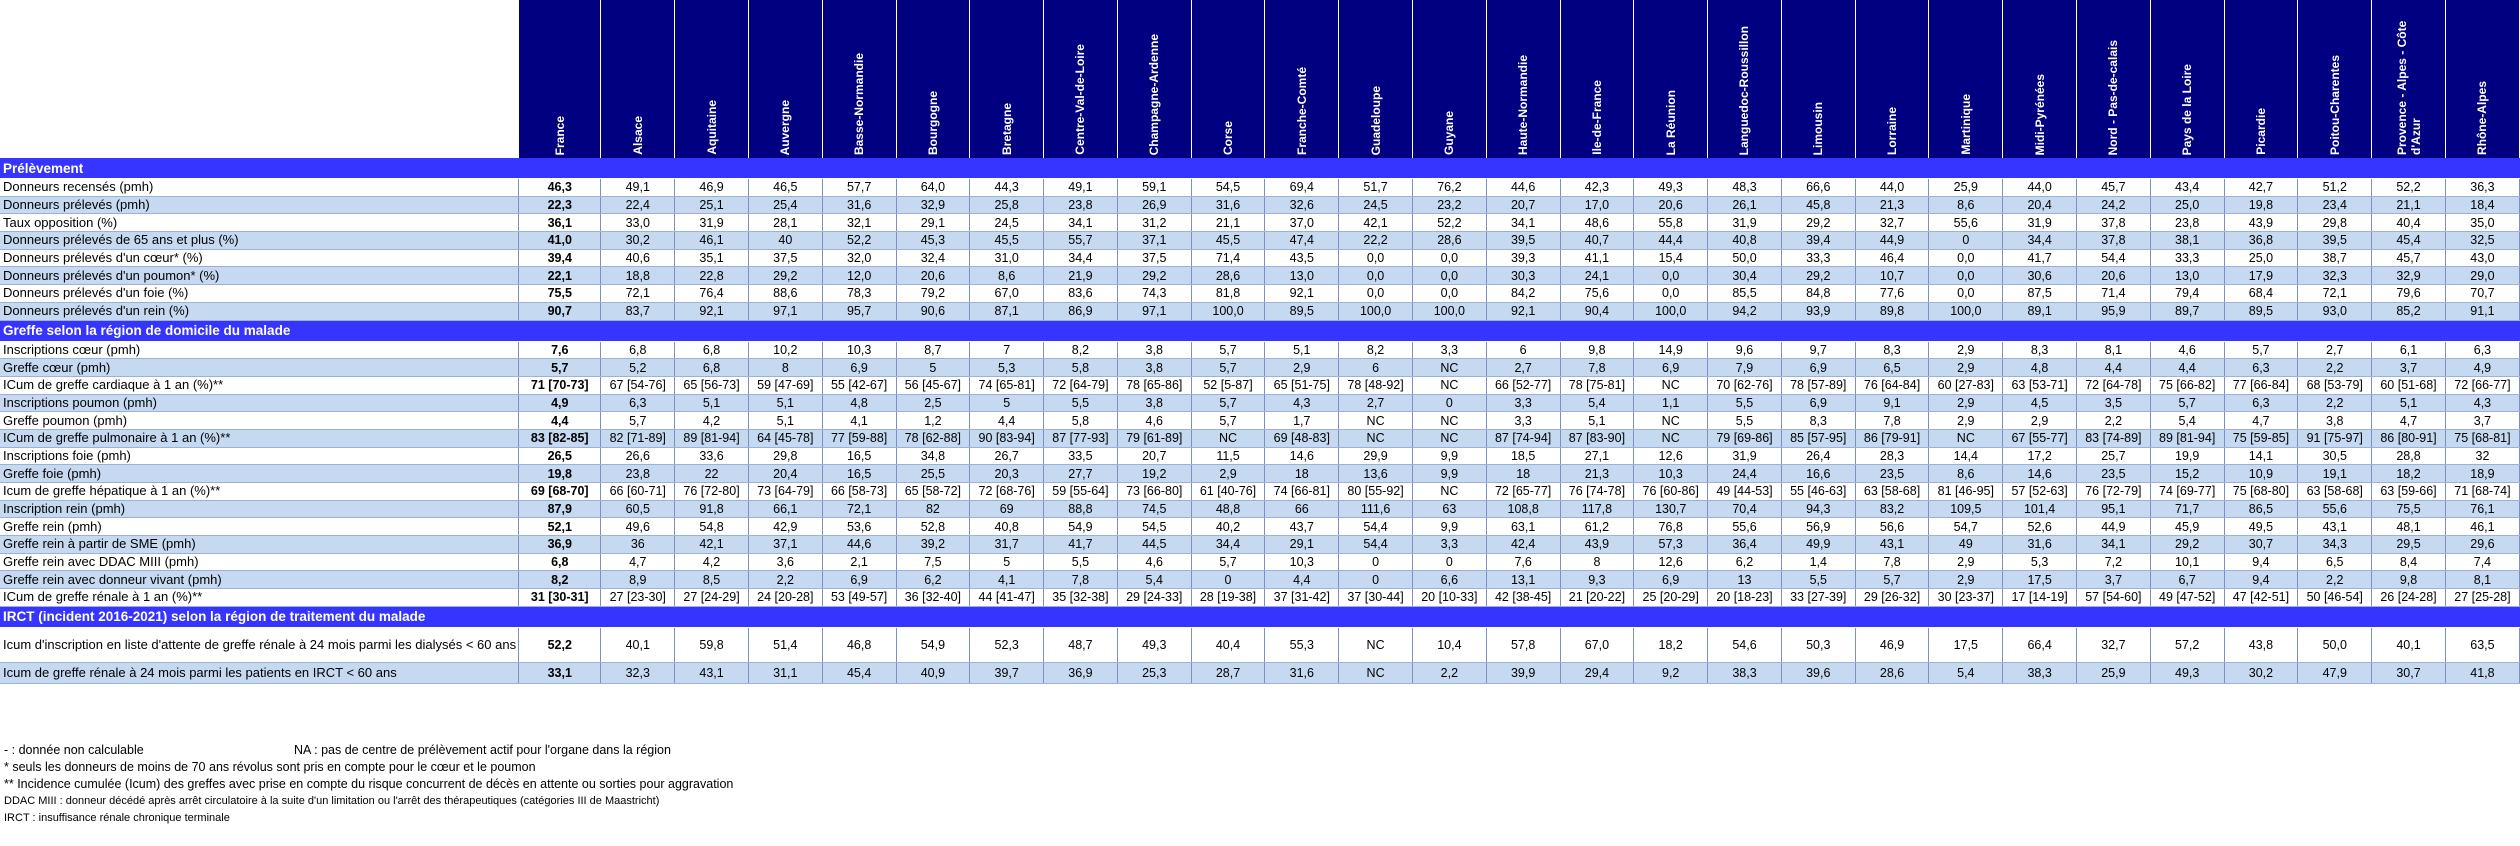 The width and height of the screenshot is (2520, 846). Describe the element at coordinates (1449, 580) in the screenshot. I see `region-value-cell: 6,6` at that location.